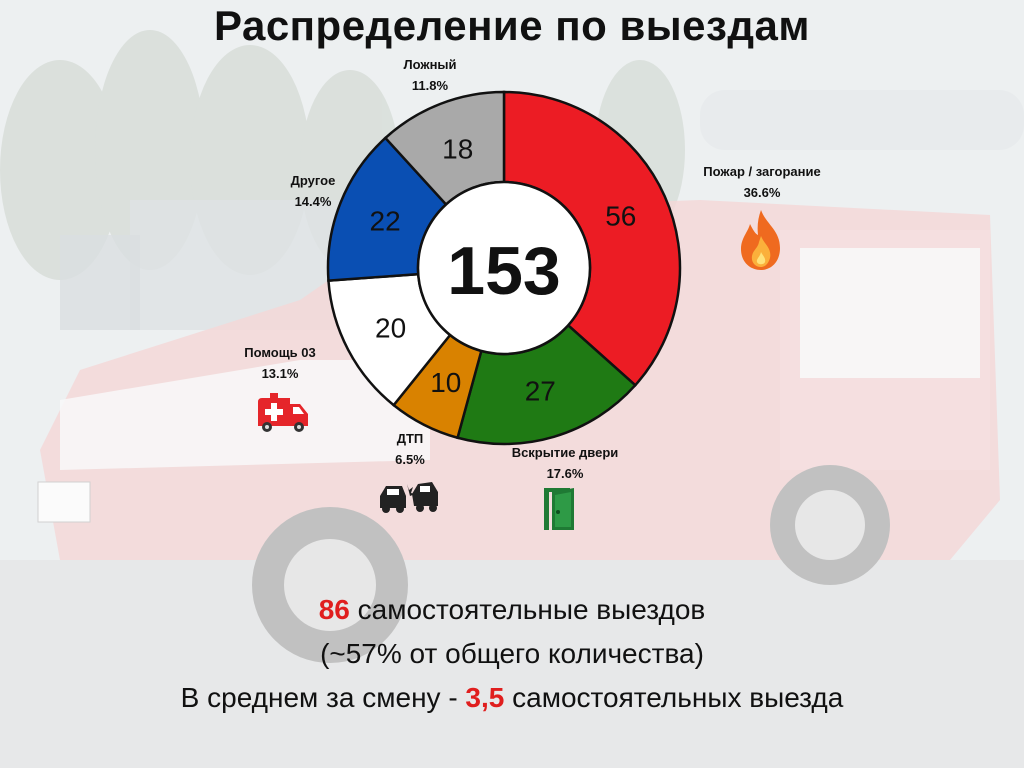 Image resolution: width=1024 pixels, height=768 pixels. I want to click on slice-value-label-0: 56, so click(620, 216).